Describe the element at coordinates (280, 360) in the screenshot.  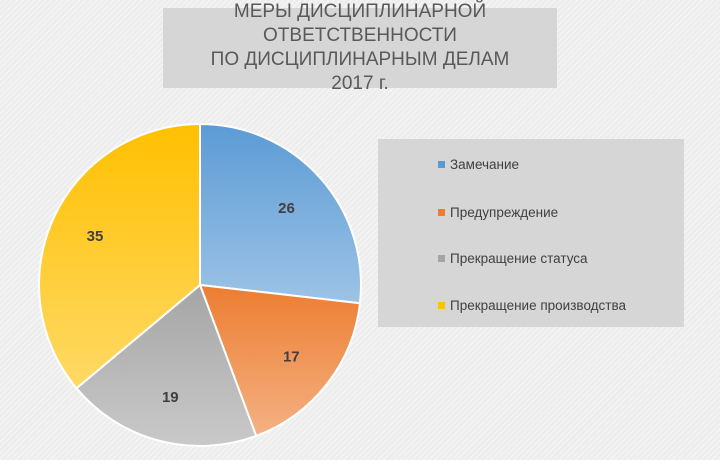
I see `slice-preduprezhdenie` at that location.